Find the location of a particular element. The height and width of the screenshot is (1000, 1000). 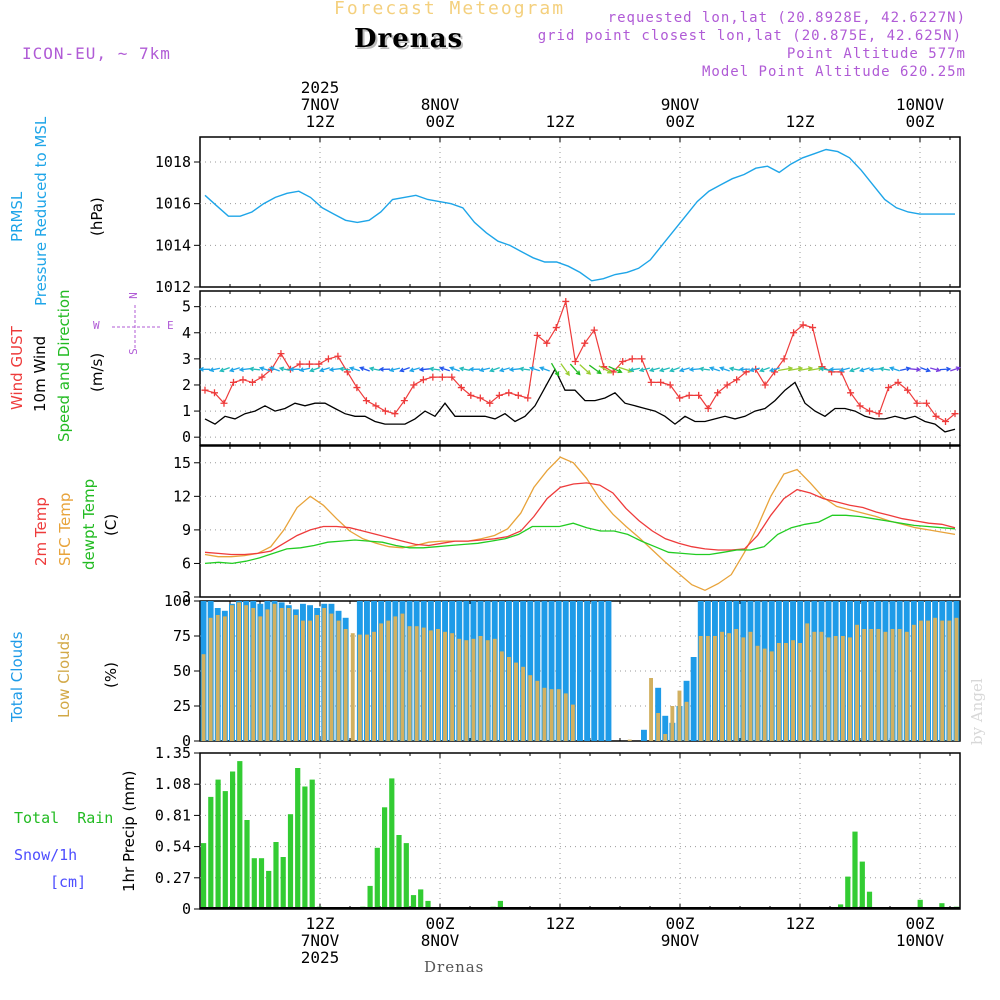

compass-e: E is located at coordinates (170, 325).